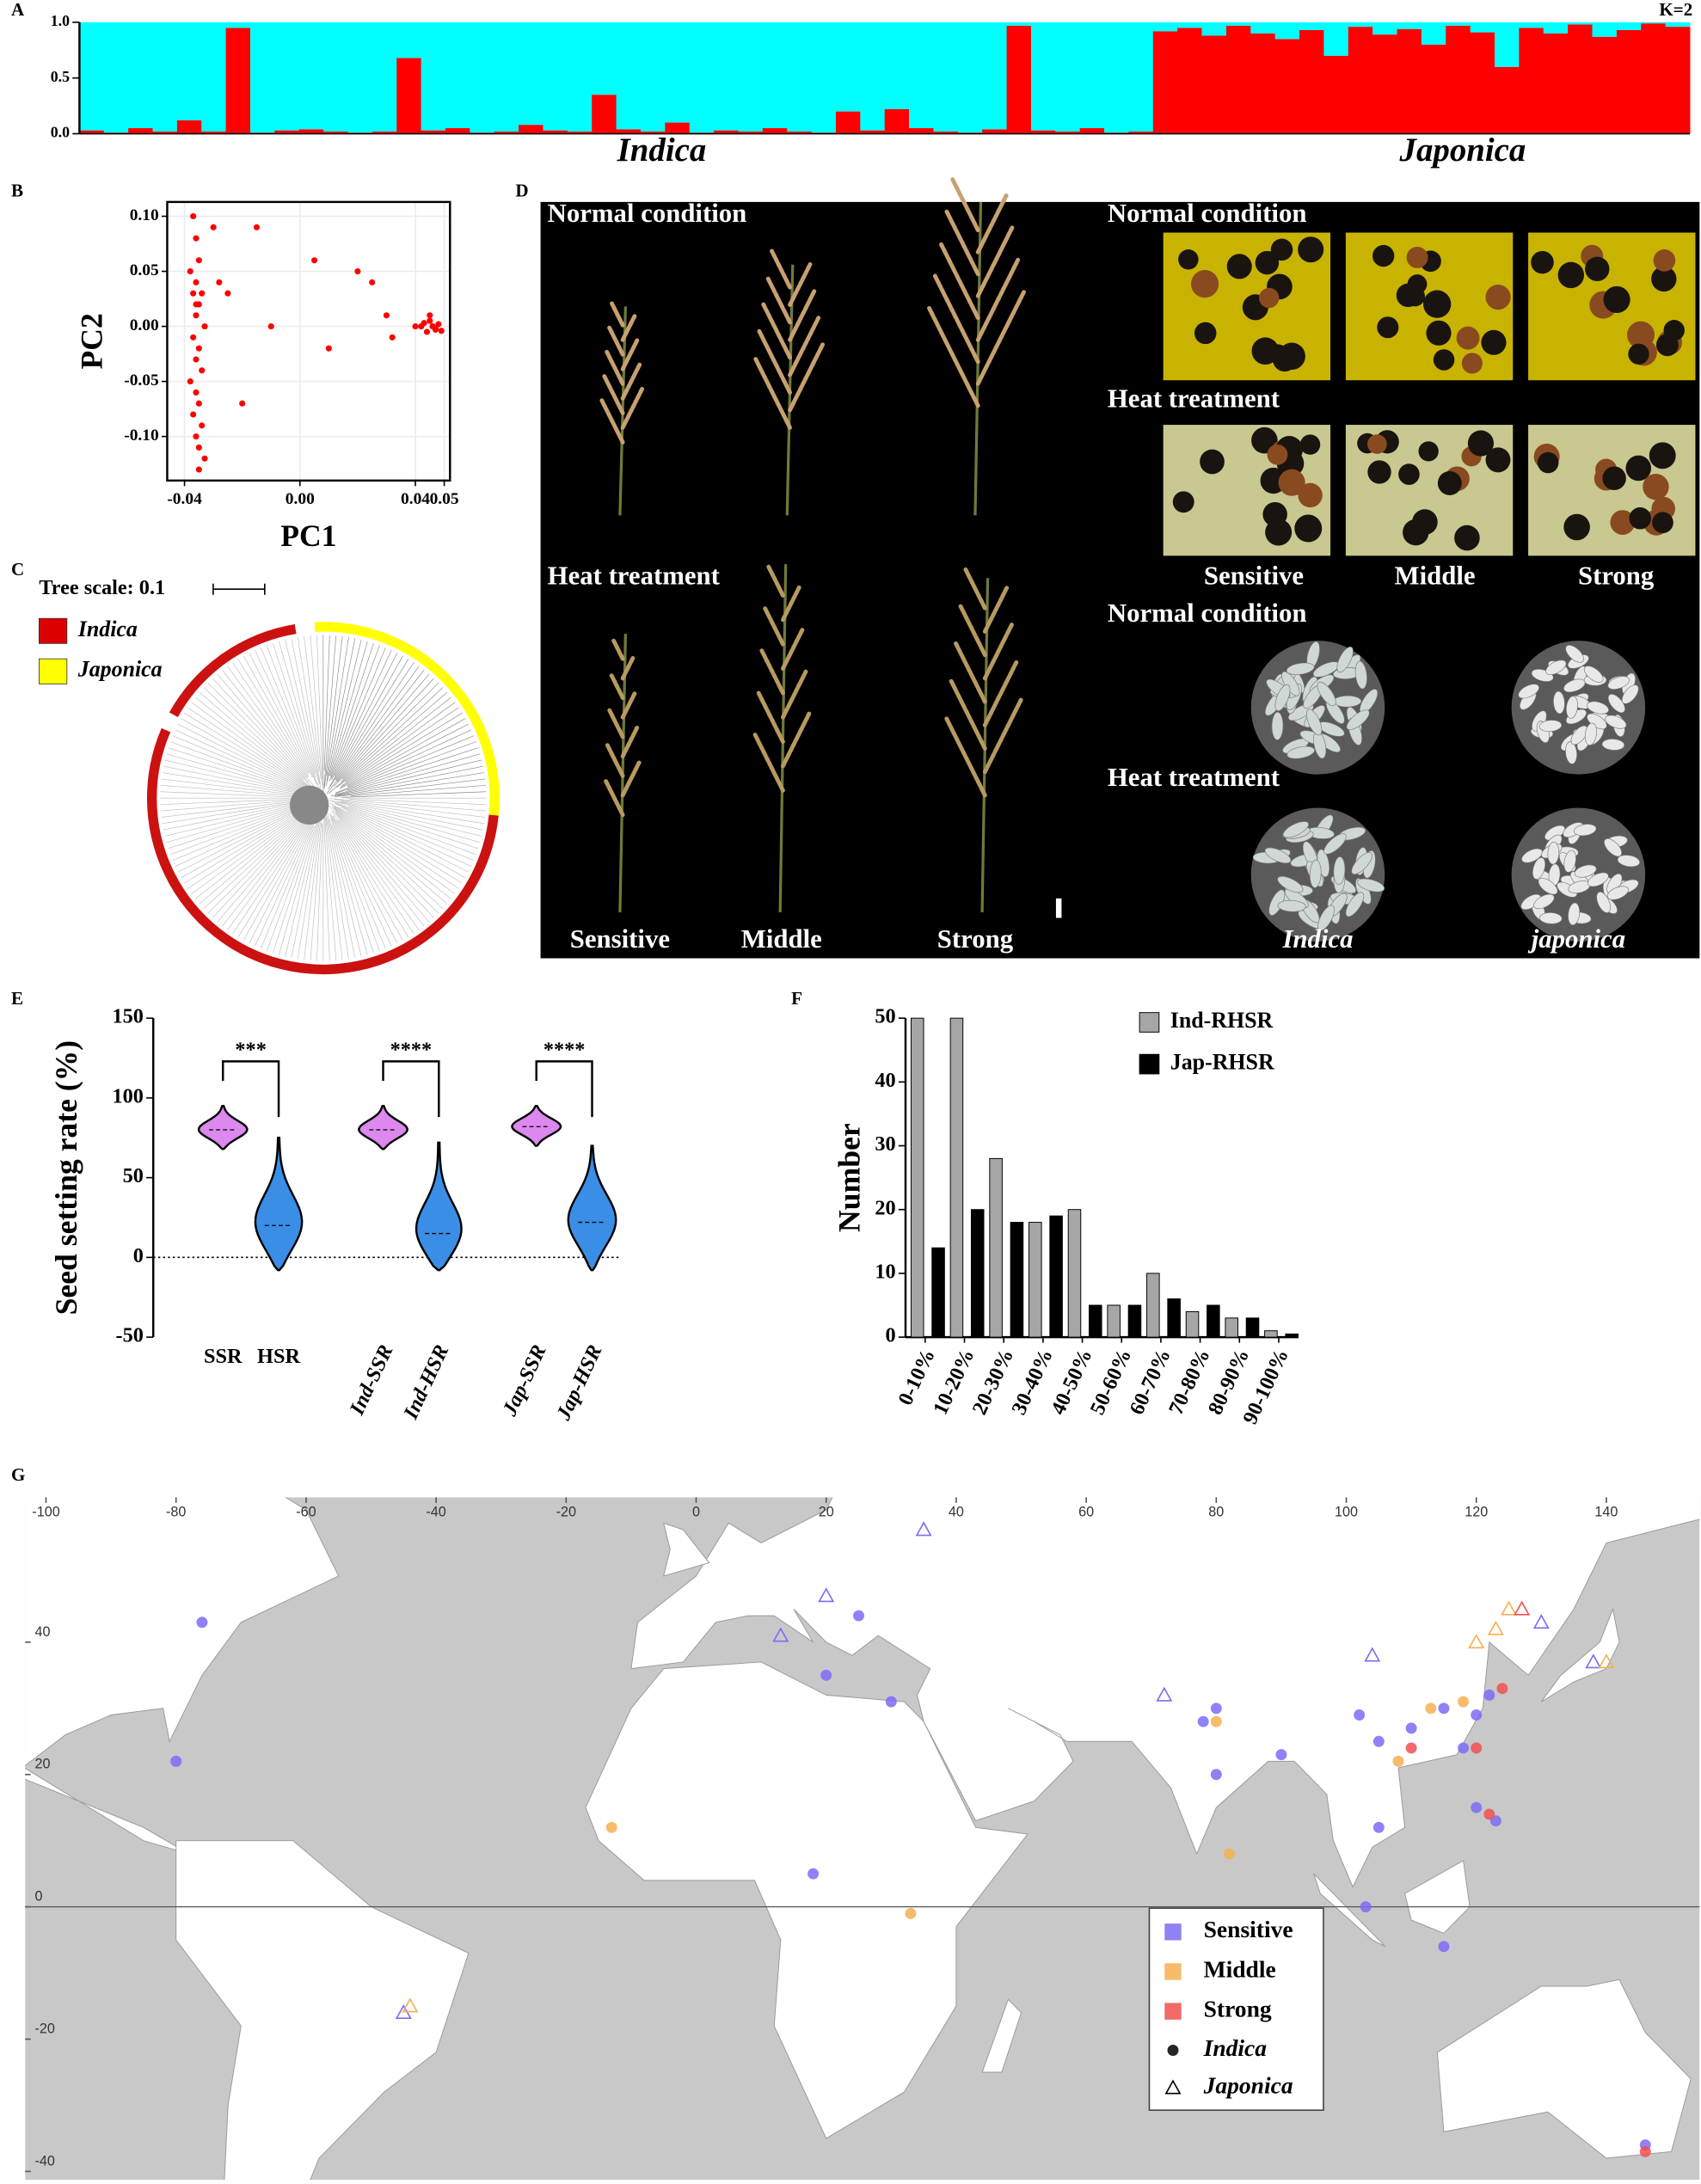 Image resolution: width=1701 pixels, height=2184 pixels. What do you see at coordinates (300, 499) in the screenshot?
I see `x-tick-label: 0.00` at bounding box center [300, 499].